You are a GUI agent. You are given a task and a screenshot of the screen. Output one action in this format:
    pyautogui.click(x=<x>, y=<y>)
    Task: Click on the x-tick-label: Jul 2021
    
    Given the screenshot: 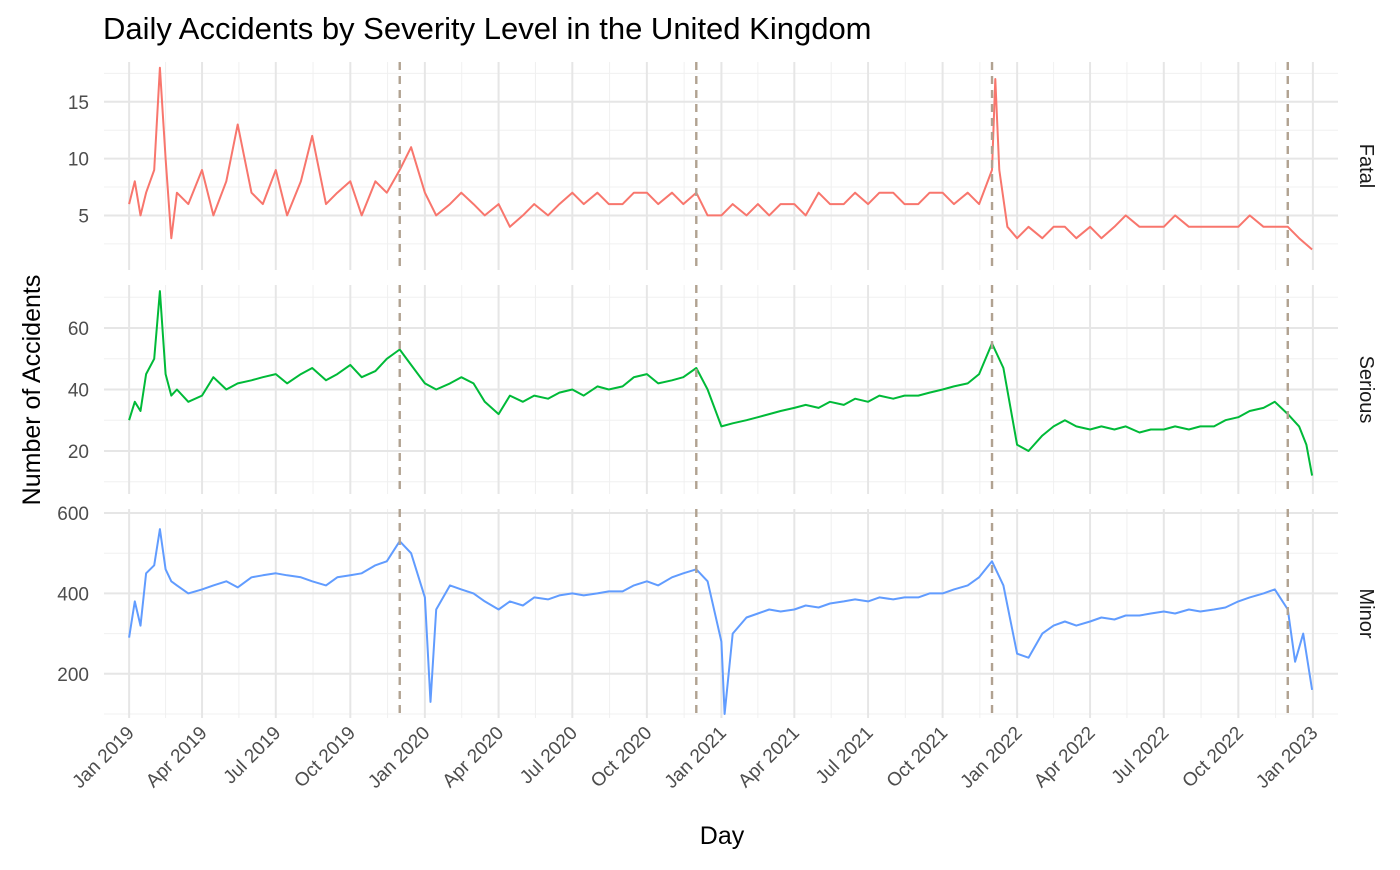 What is the action you would take?
    pyautogui.click(x=845, y=756)
    